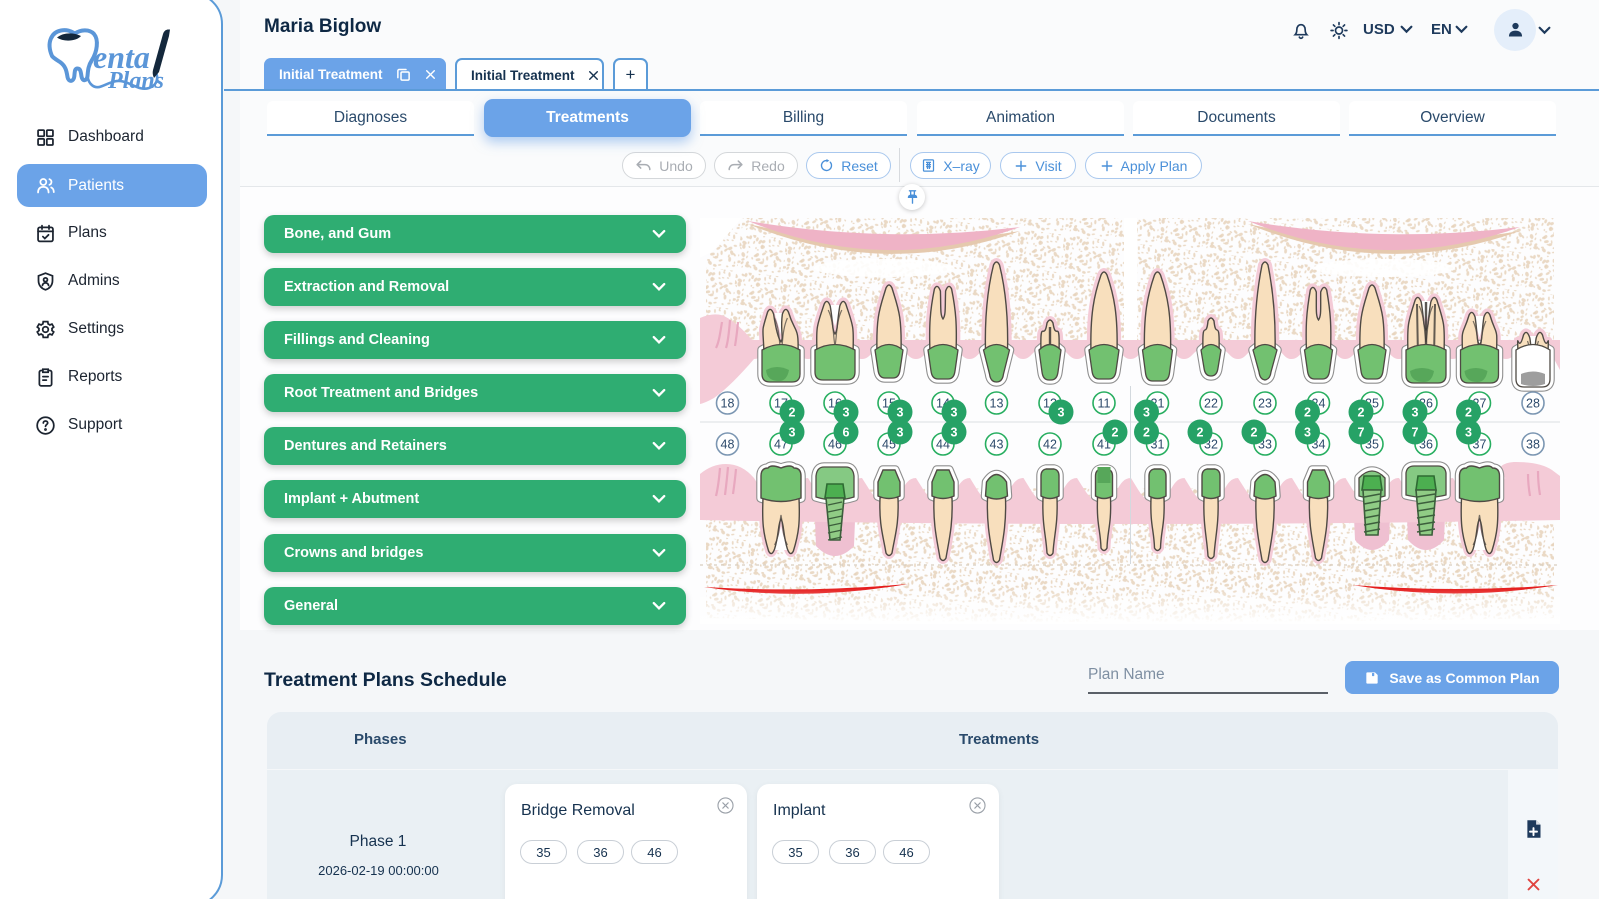  I want to click on svg-text: 13, so click(997, 404).